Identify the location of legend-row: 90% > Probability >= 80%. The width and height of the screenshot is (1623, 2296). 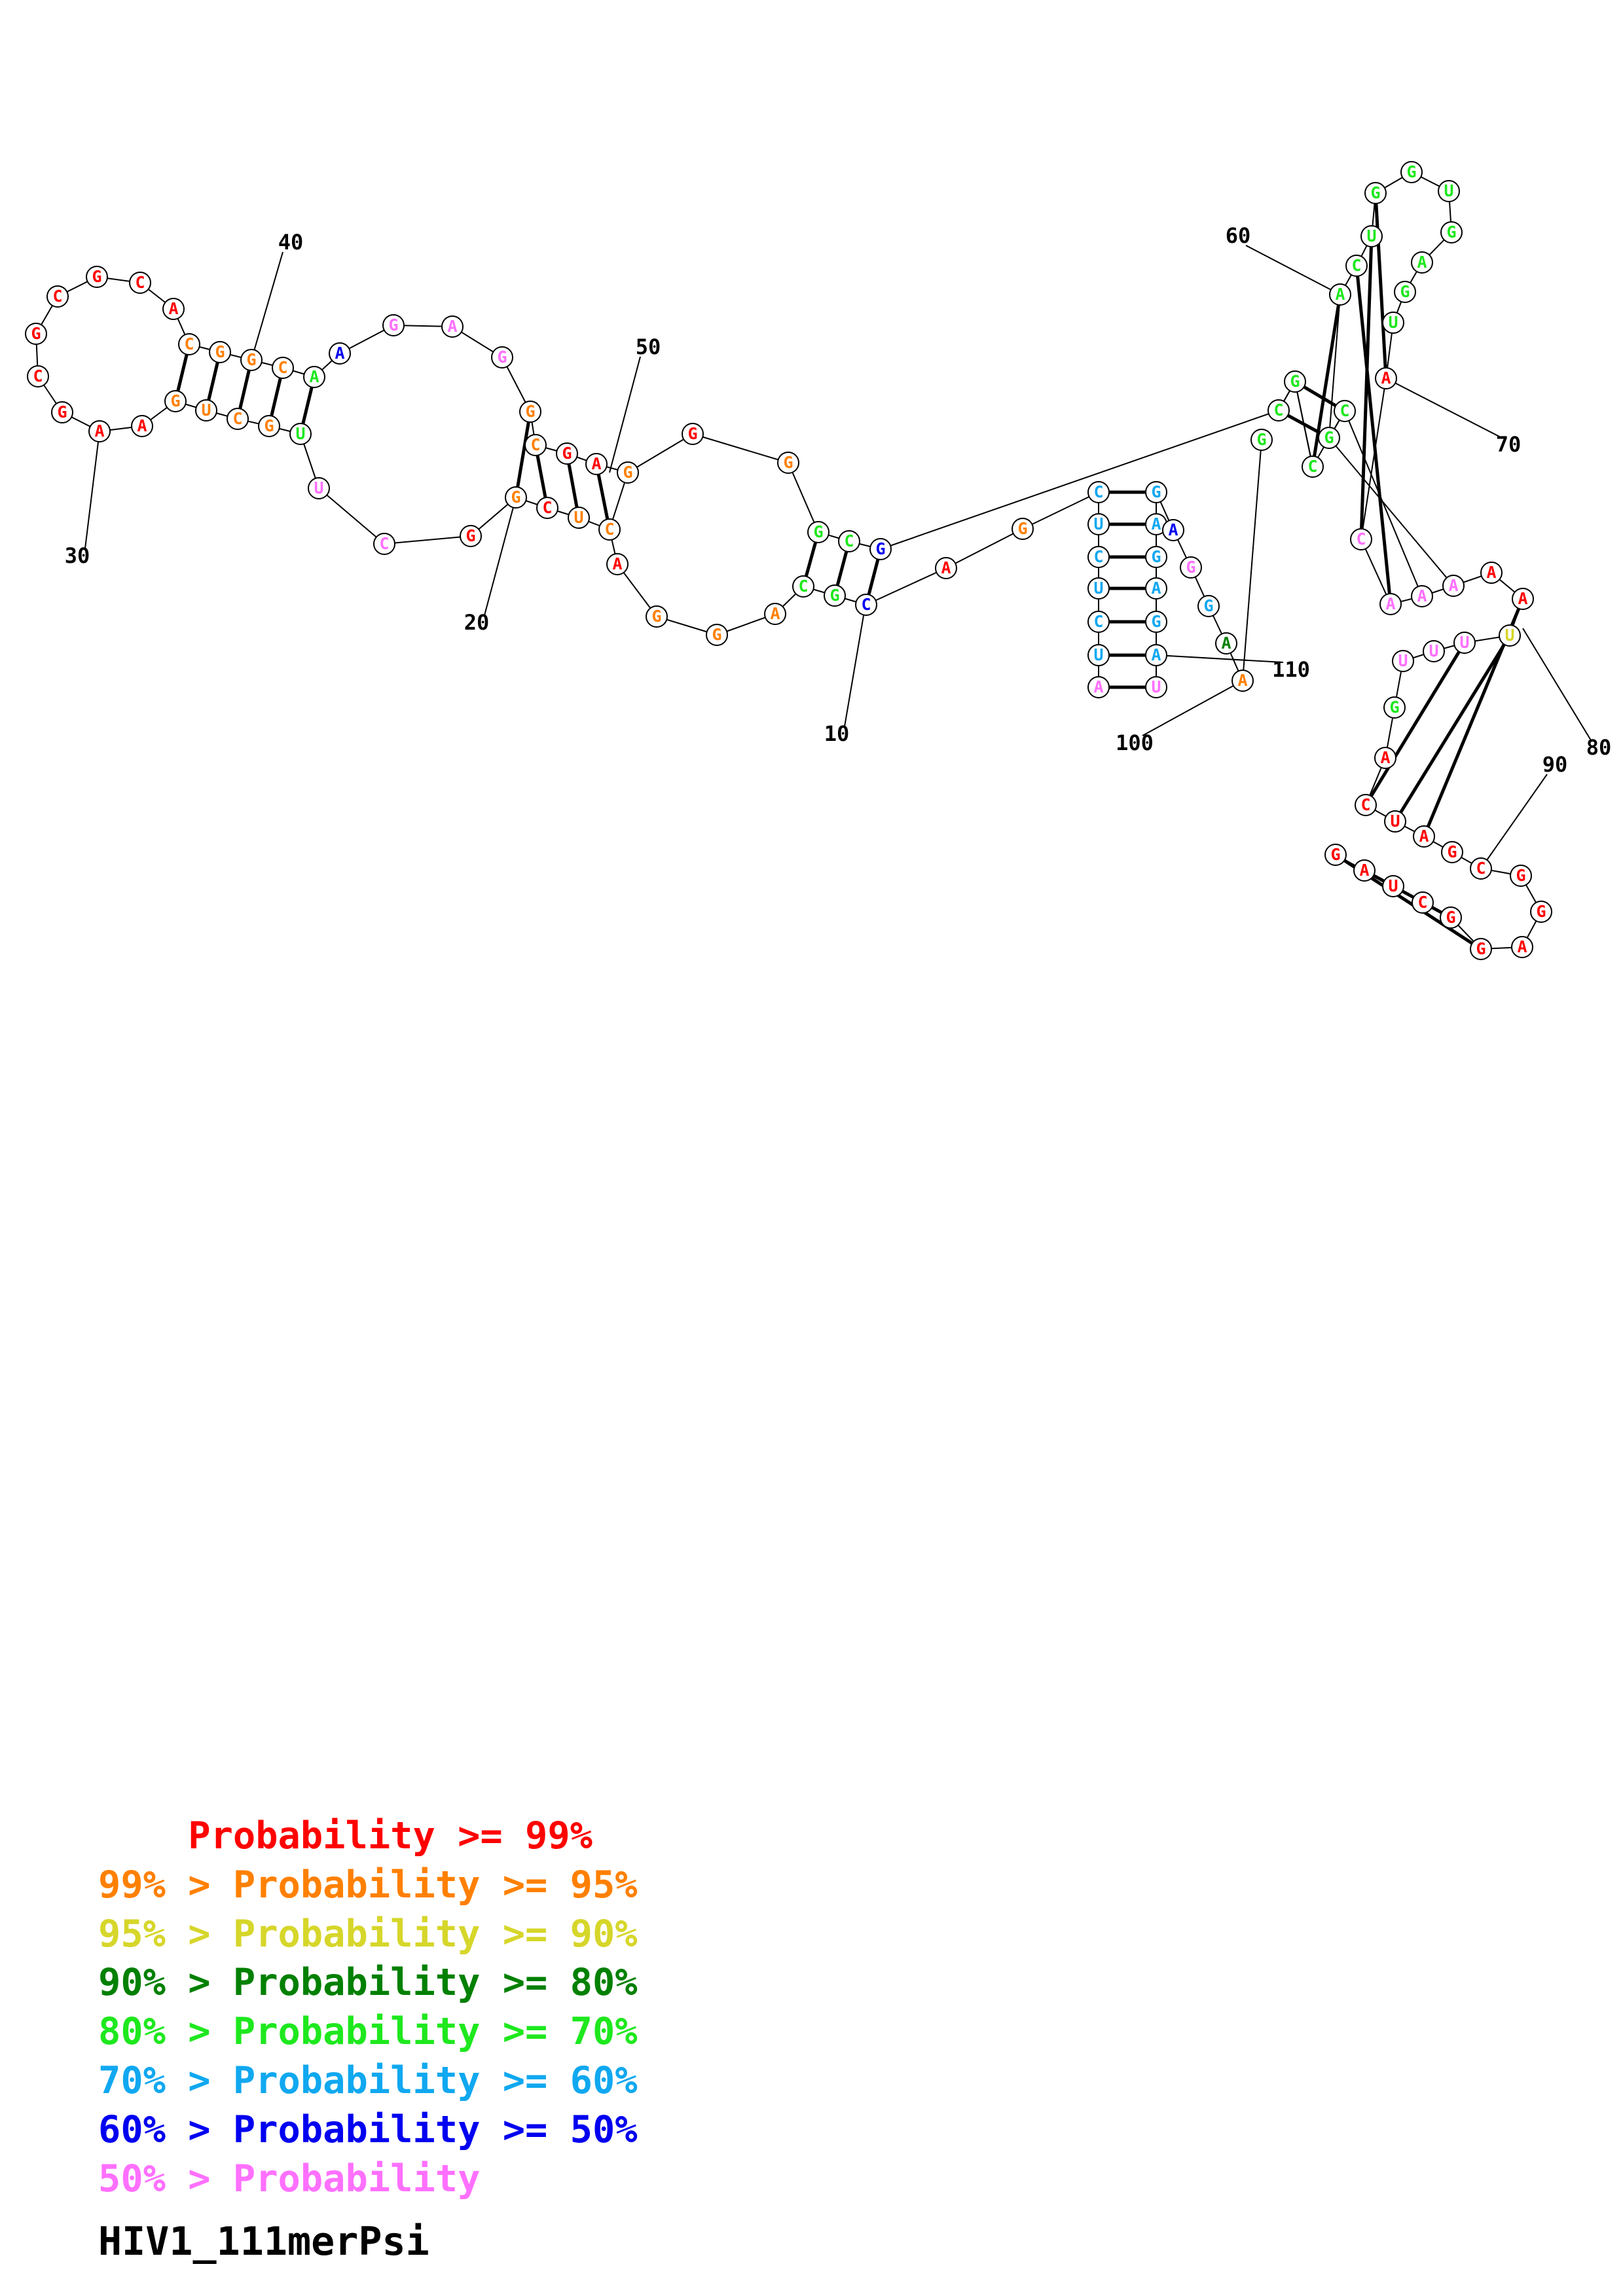
(368, 1982).